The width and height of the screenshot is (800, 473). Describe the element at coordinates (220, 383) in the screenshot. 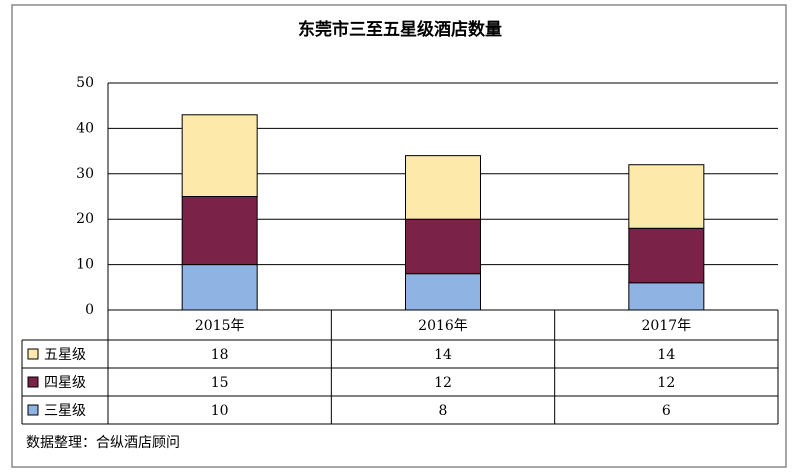

I see `table-value: 15` at that location.